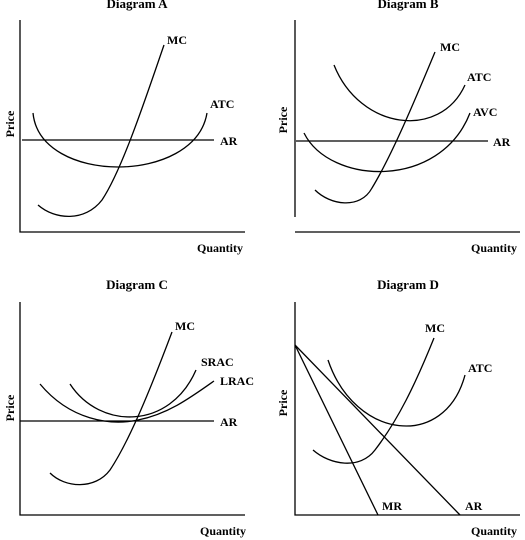 The image size is (525, 540). What do you see at coordinates (10, 123) in the screenshot?
I see `diagram-a-y-label: Price` at bounding box center [10, 123].